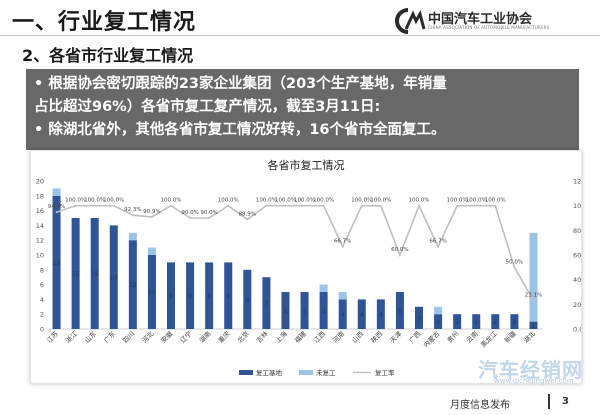 Image resolution: width=600 pixels, height=415 pixels. Describe the element at coordinates (565, 401) in the screenshot. I see `page-number: 3` at that location.